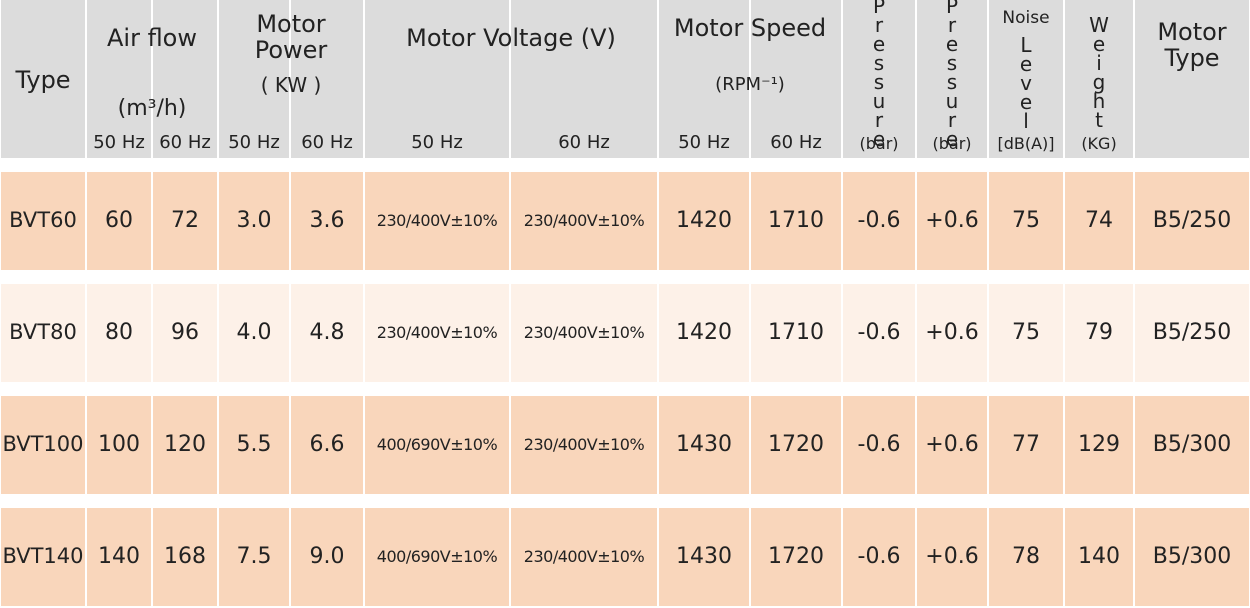 The height and width of the screenshot is (608, 1250). I want to click on cell-text: 96, so click(185, 332).